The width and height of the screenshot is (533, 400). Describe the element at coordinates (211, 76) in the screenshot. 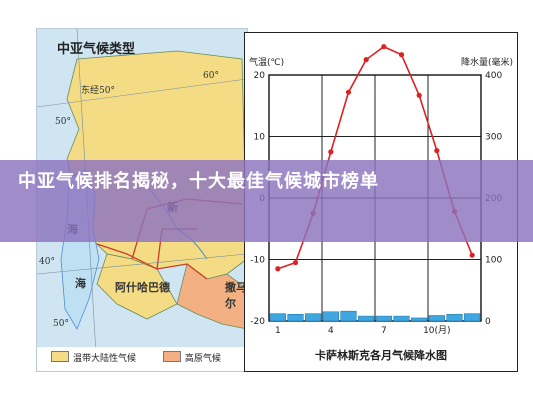

I see `lat-label-60: 60°` at that location.